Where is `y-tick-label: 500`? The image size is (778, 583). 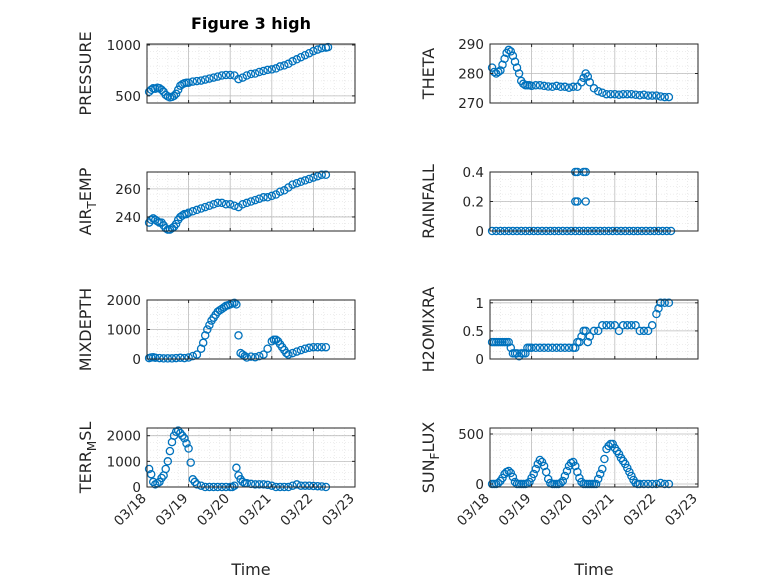 y-tick-label: 500 is located at coordinates (128, 97).